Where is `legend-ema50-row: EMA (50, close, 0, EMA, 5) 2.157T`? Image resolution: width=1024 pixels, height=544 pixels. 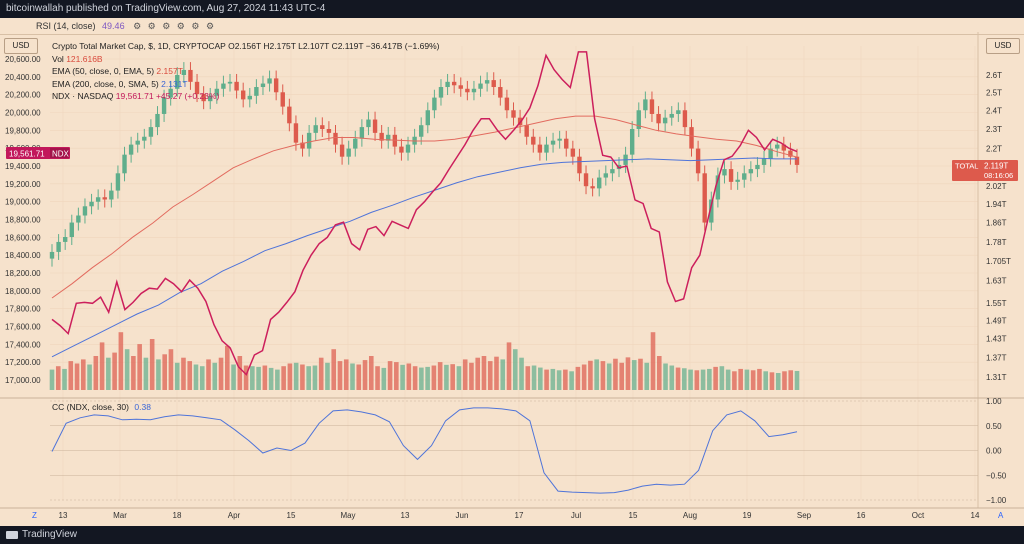 legend-ema50-row: EMA (50, close, 0, EMA, 5) 2.157T is located at coordinates (245, 71).